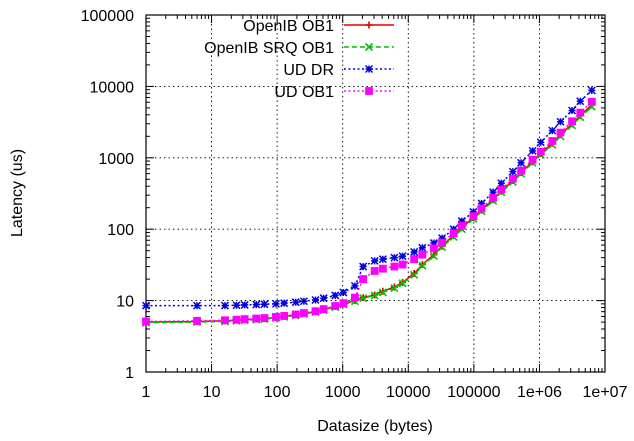 The height and width of the screenshot is (441, 634). What do you see at coordinates (473, 392) in the screenshot?
I see `x-tick-label: 100000` at bounding box center [473, 392].